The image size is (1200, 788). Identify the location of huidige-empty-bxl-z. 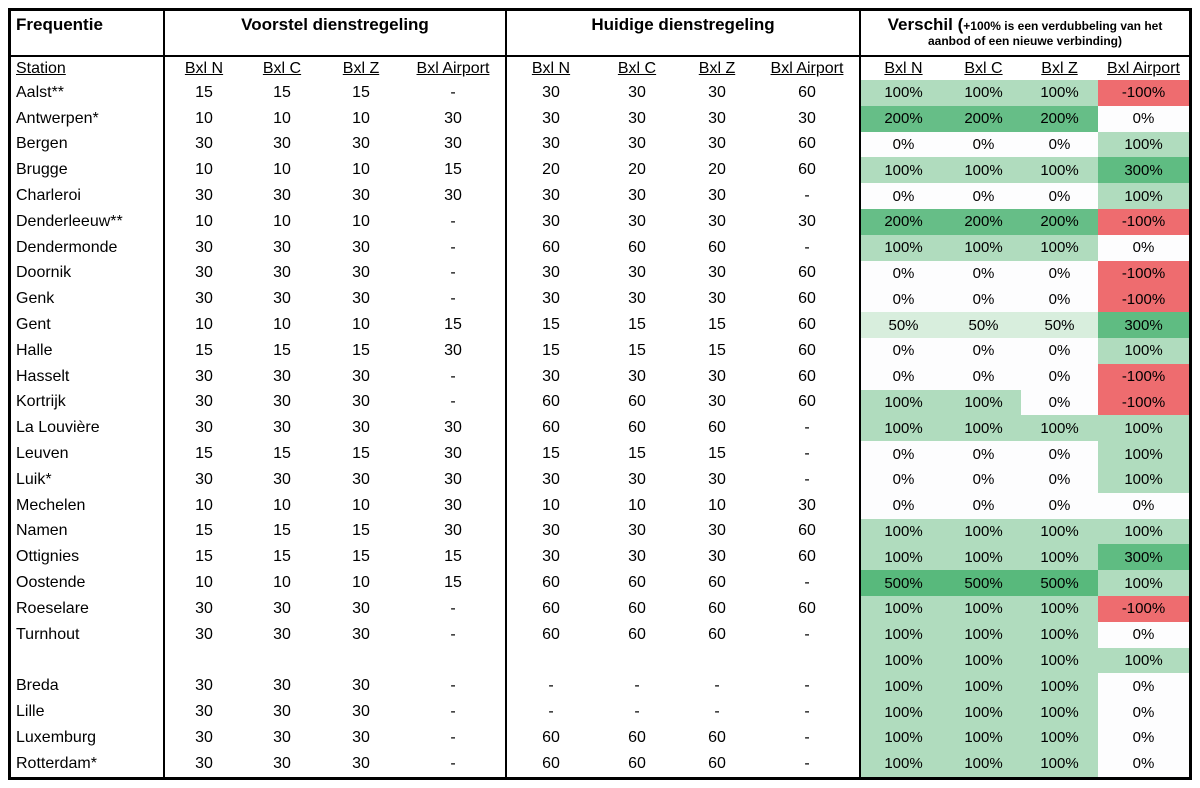
(717, 661).